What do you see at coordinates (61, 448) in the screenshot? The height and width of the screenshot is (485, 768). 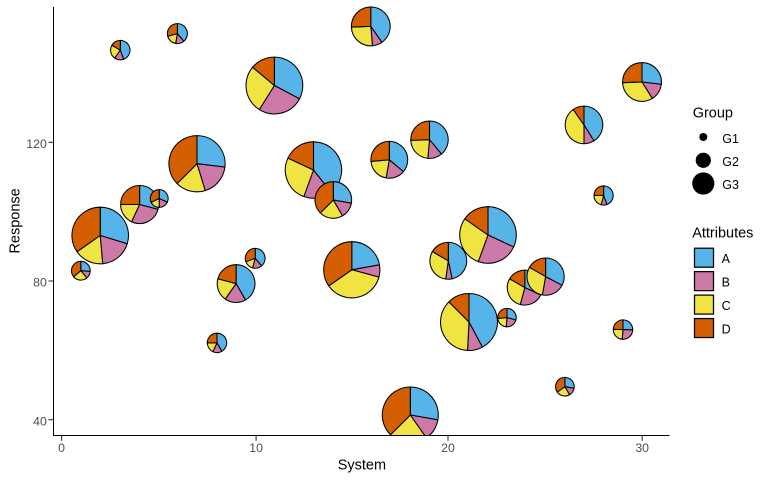 I see `svg-text: 0` at bounding box center [61, 448].